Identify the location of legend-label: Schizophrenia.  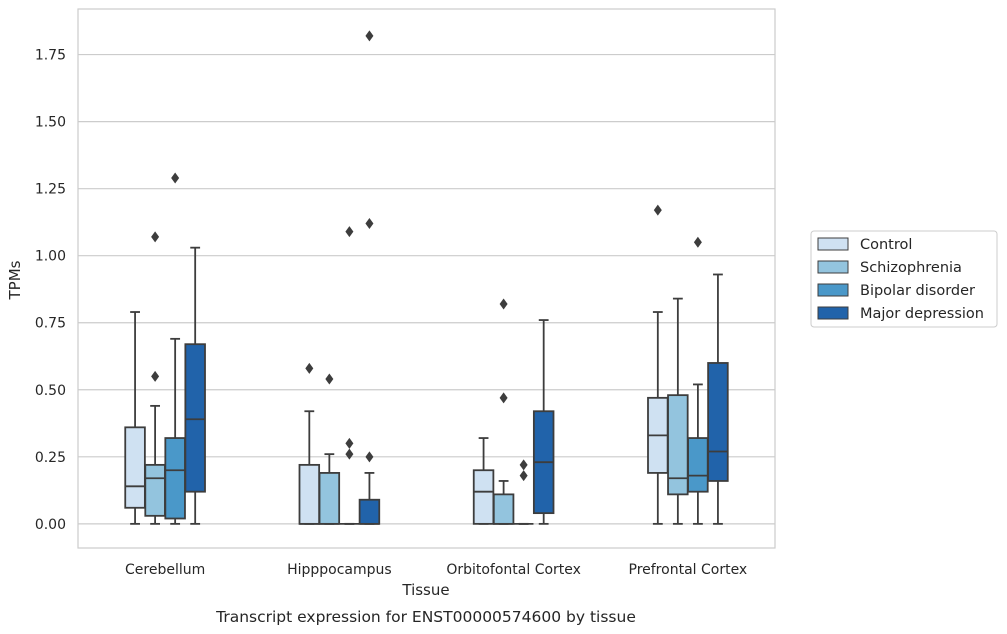
(911, 268).